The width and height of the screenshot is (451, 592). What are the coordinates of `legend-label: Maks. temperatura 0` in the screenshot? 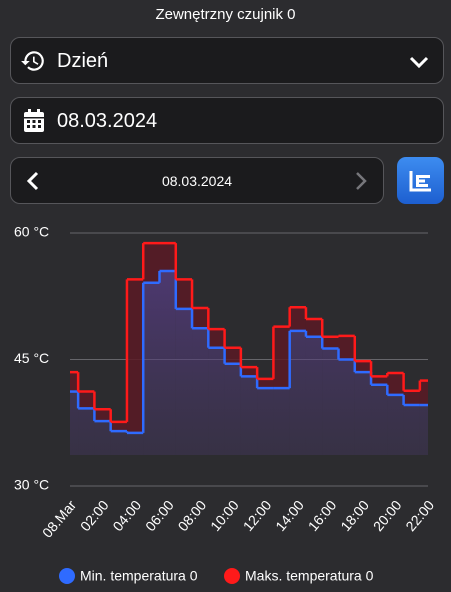 It's located at (309, 576).